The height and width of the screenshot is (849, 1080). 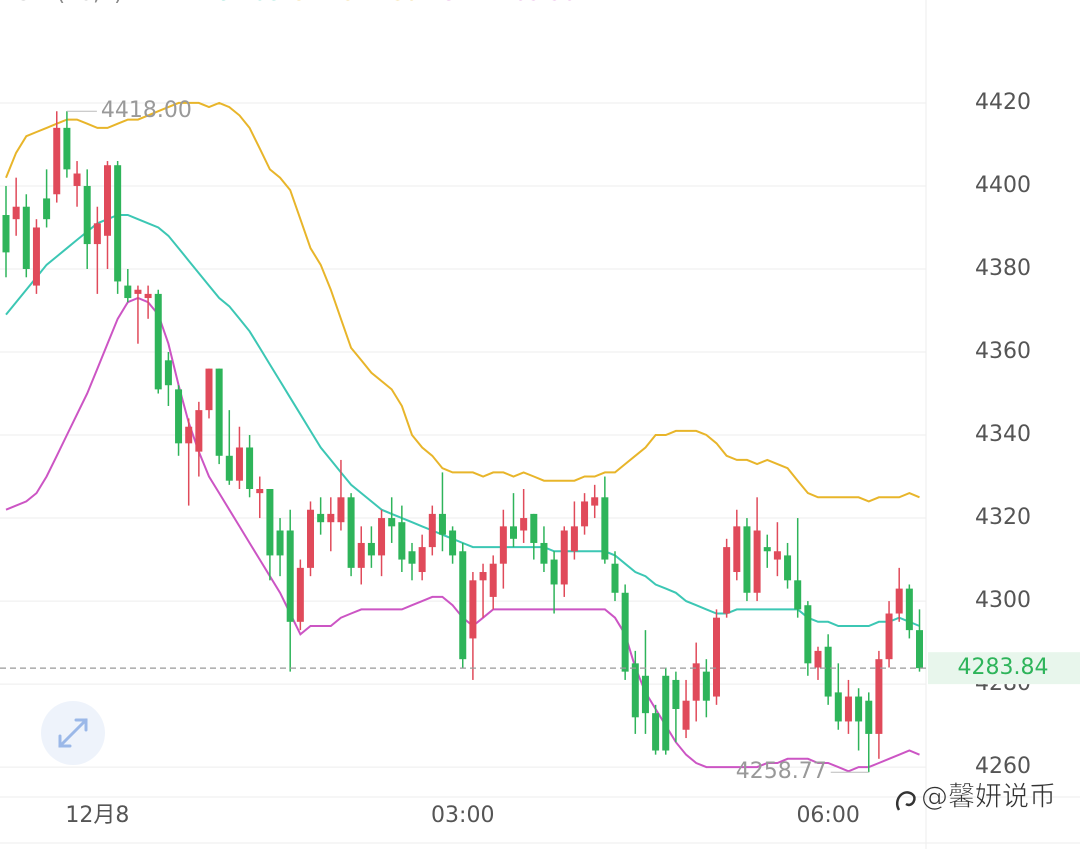 I want to click on watermark: @馨妍说币, so click(x=975, y=797).